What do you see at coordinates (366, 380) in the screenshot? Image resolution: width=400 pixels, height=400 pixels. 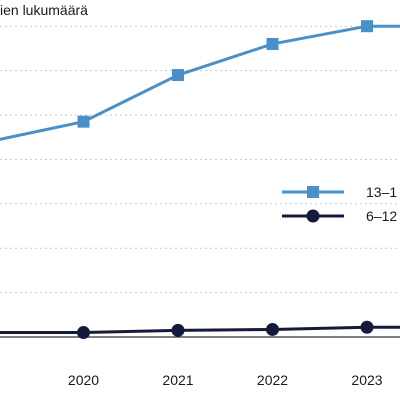 I see `x-tick-label: 2023` at bounding box center [366, 380].